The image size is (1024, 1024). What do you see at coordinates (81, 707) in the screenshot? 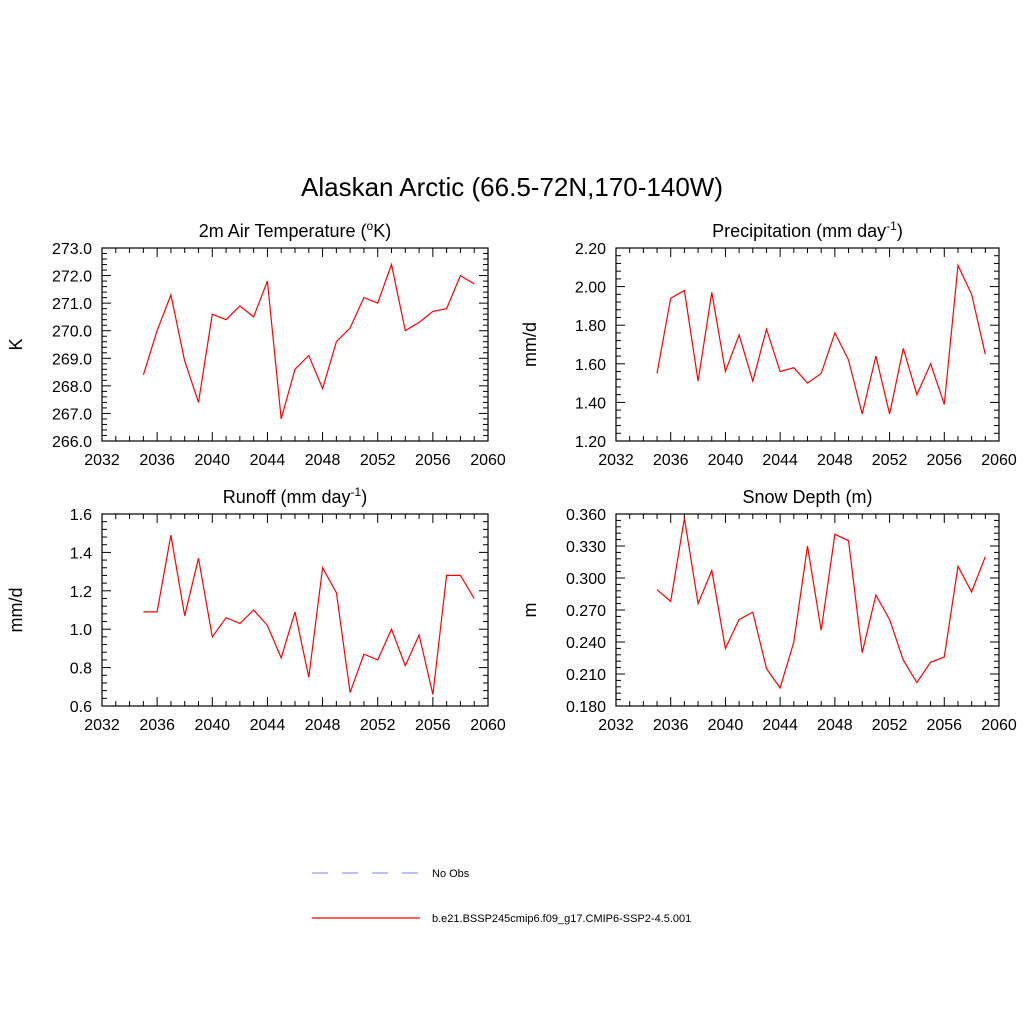
I see `y-tick-label: 0.6` at bounding box center [81, 707].